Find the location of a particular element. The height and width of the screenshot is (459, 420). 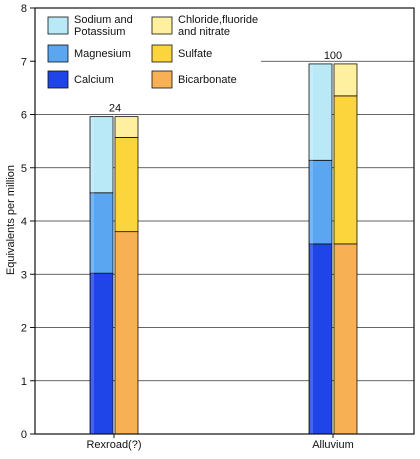

legend-background is located at coordinates (148, 52).